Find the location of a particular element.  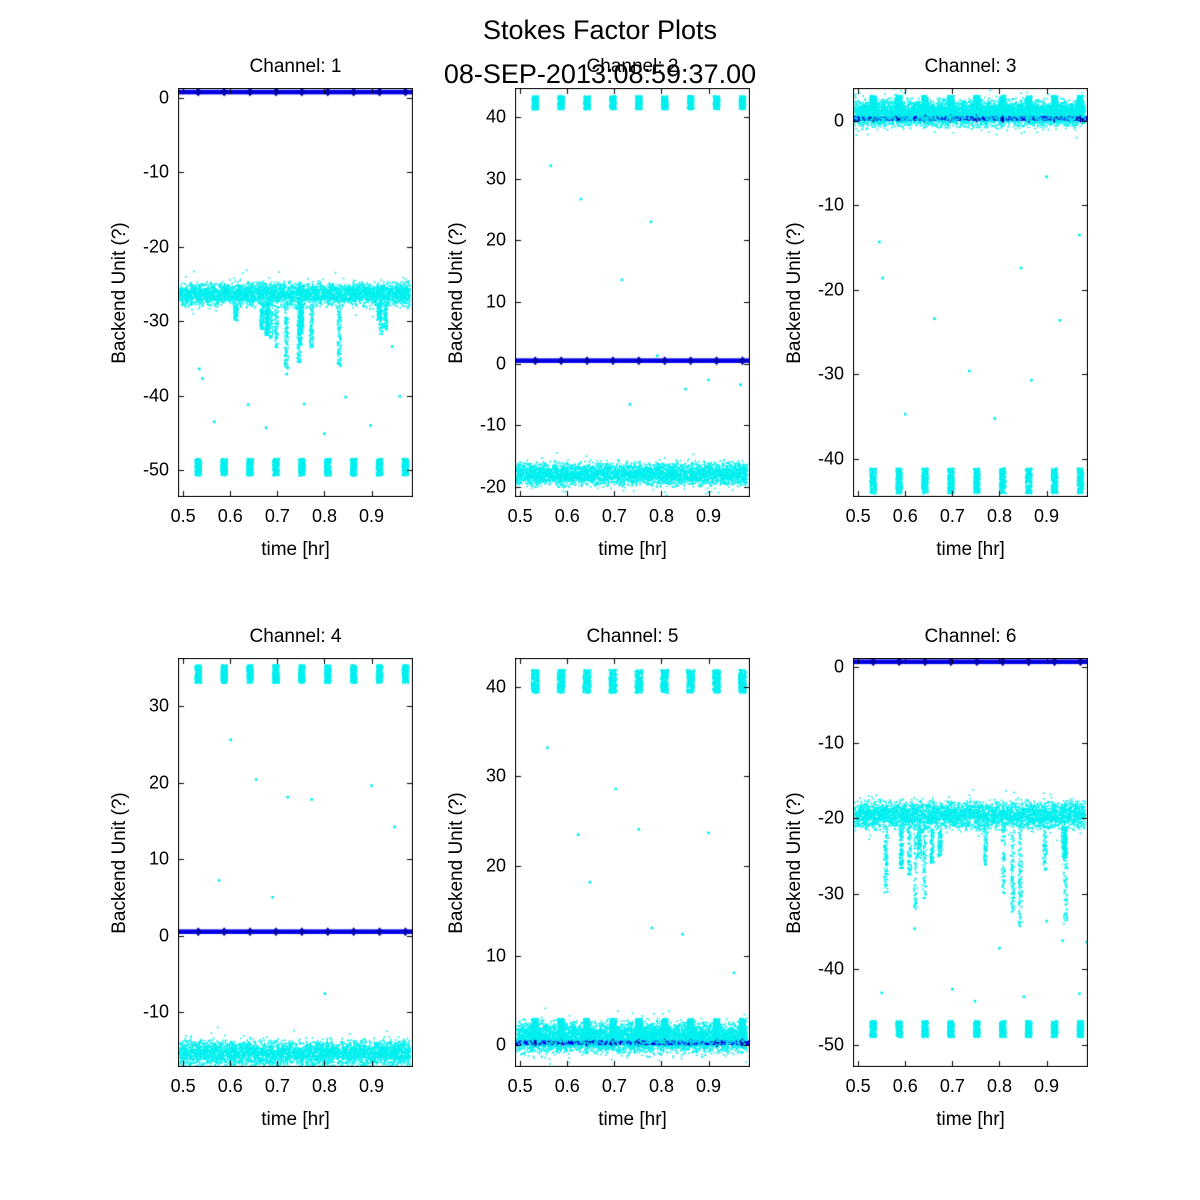

subplot-title: Channel: 1 is located at coordinates (295, 66).